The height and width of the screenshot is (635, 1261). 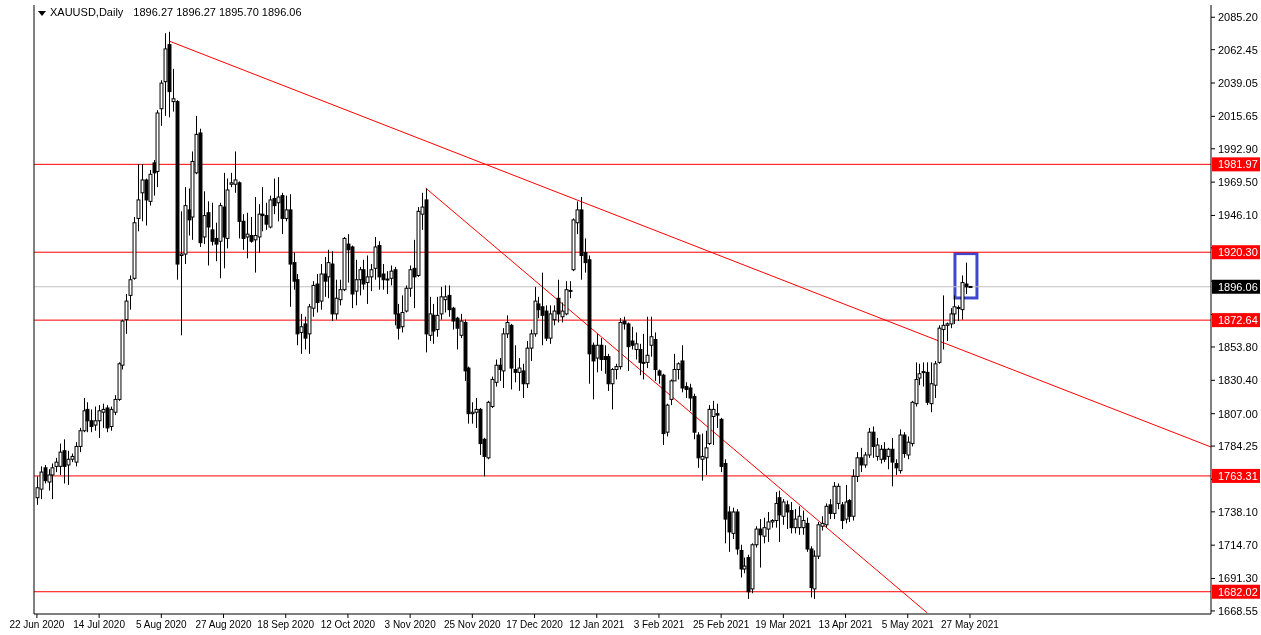 I want to click on y-tick-label: 1668.55, so click(x=1238, y=610).